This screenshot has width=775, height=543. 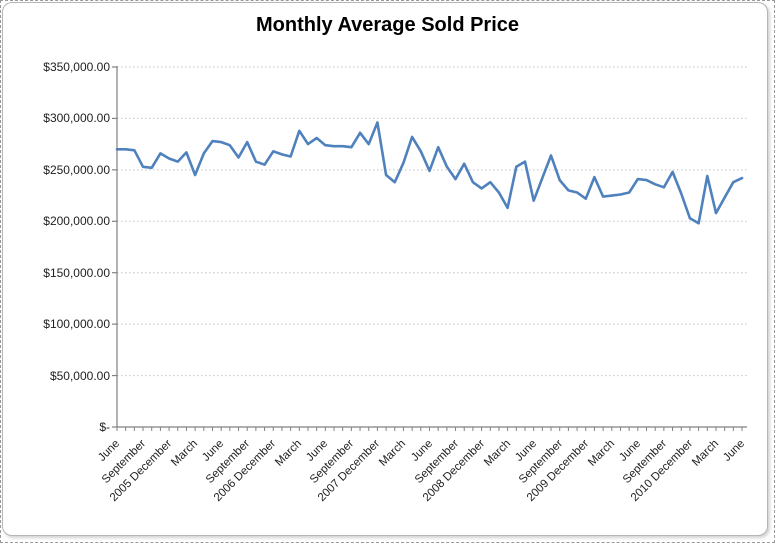 What do you see at coordinates (387, 25) in the screenshot?
I see `chart-title: Monthly Average Sold Price` at bounding box center [387, 25].